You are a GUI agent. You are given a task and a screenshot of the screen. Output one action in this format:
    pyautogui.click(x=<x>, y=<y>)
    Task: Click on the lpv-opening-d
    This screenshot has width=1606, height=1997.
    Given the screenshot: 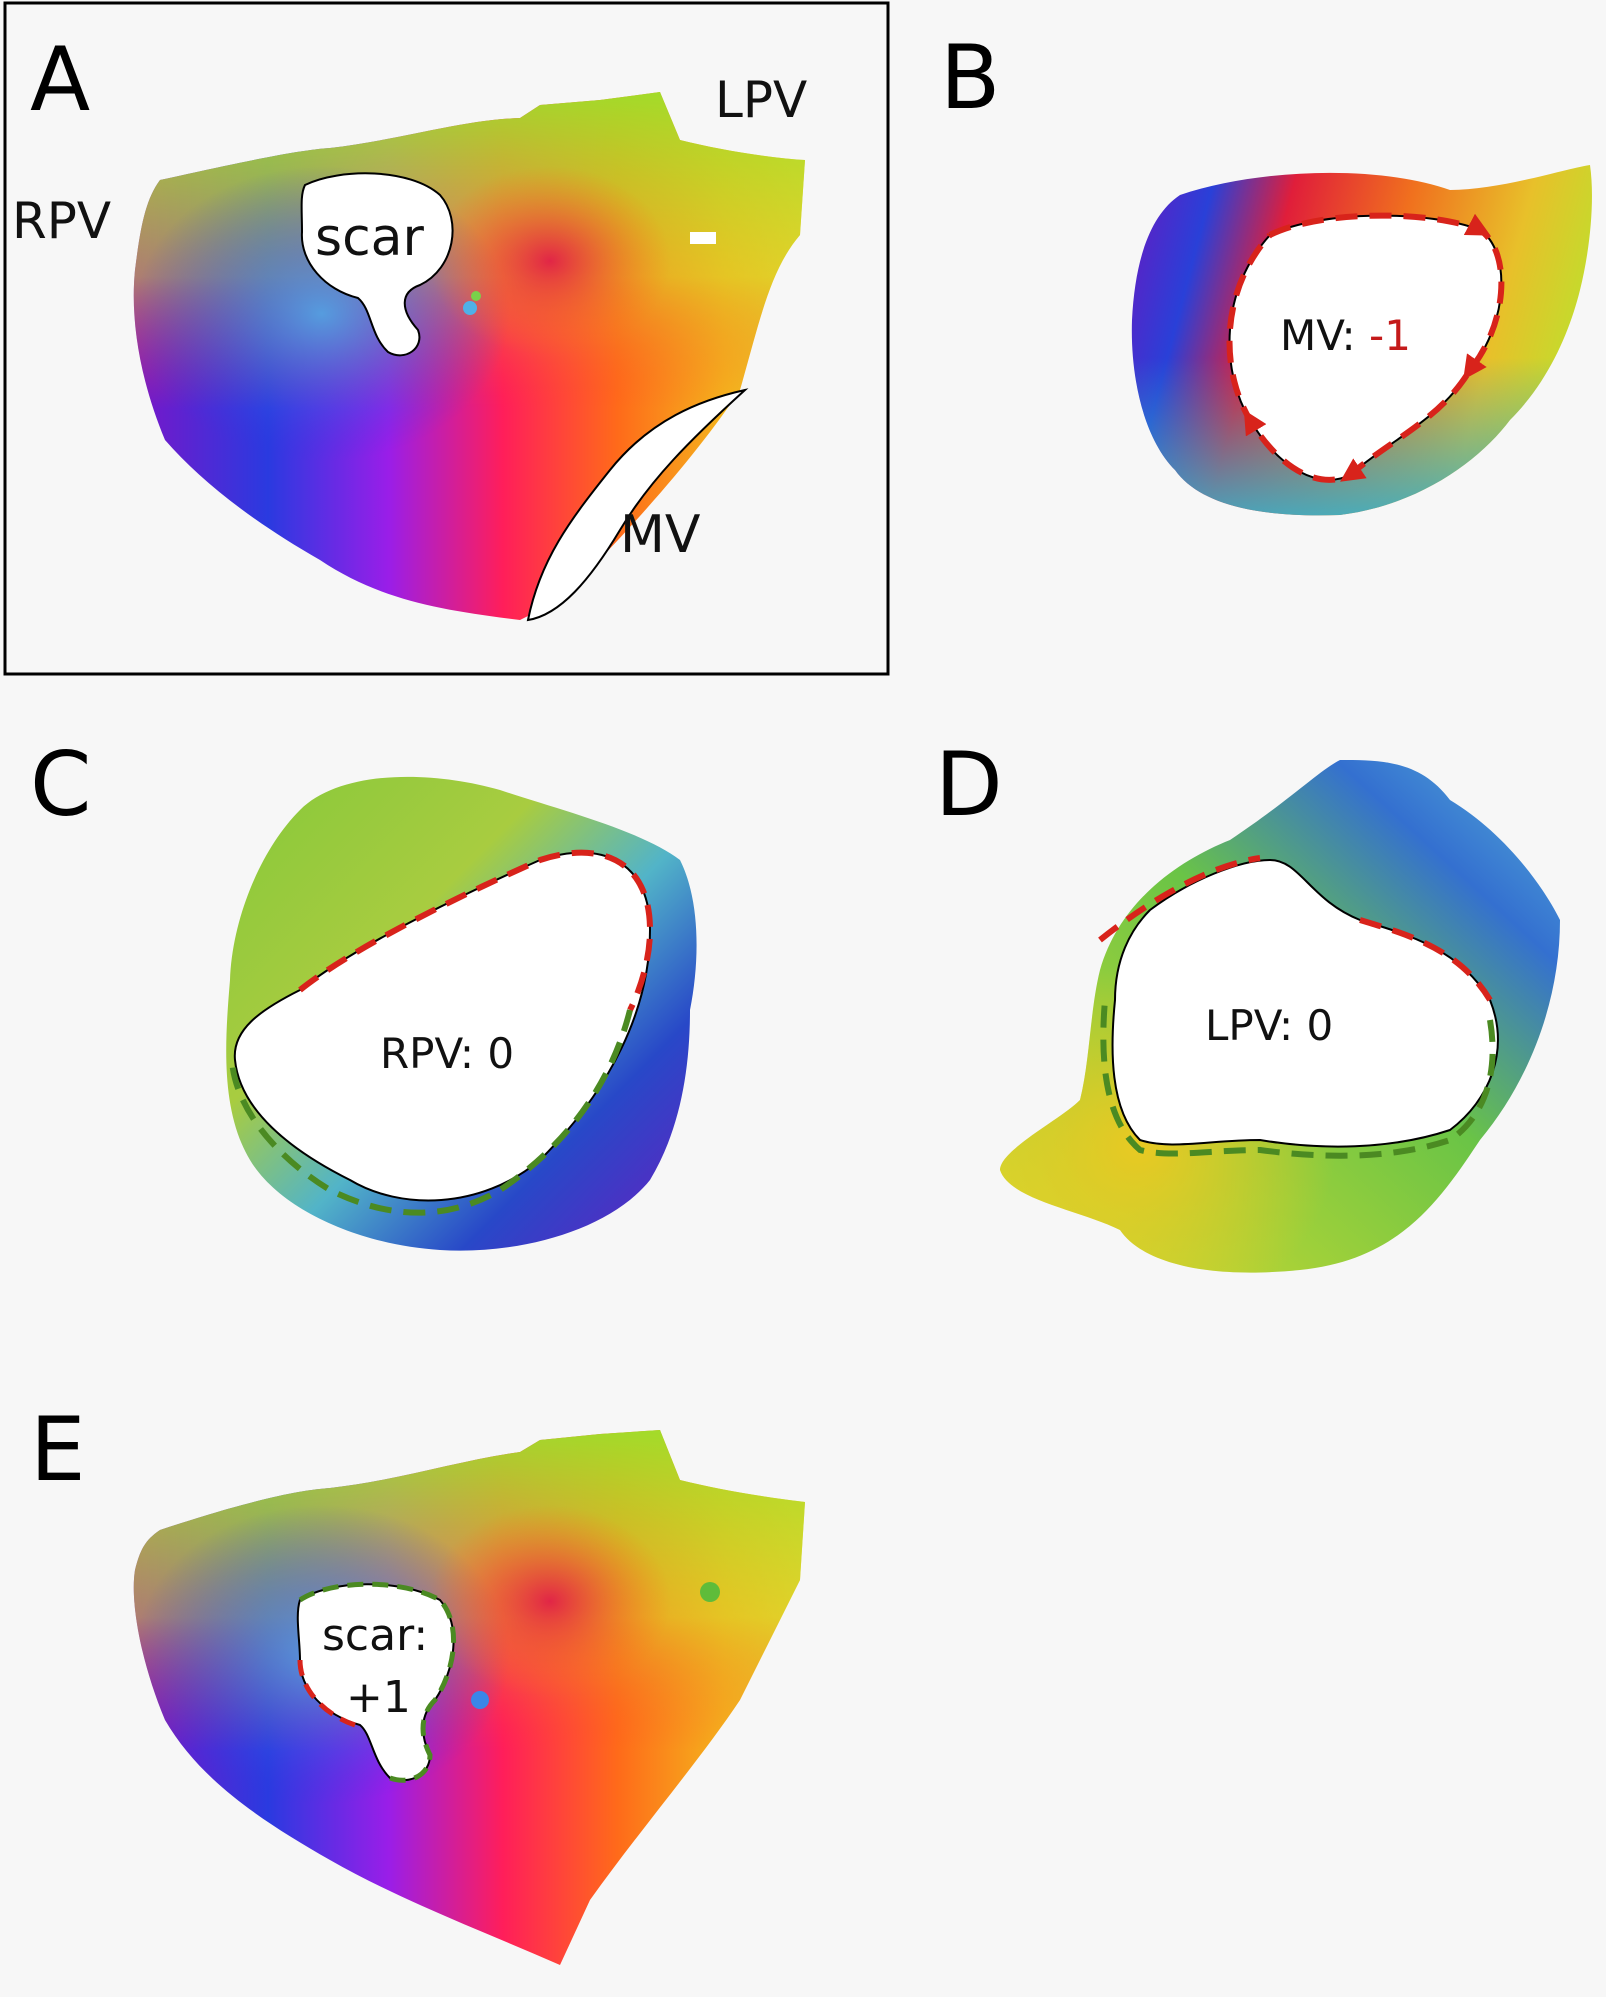 What is the action you would take?
    pyautogui.click(x=1305, y=1003)
    